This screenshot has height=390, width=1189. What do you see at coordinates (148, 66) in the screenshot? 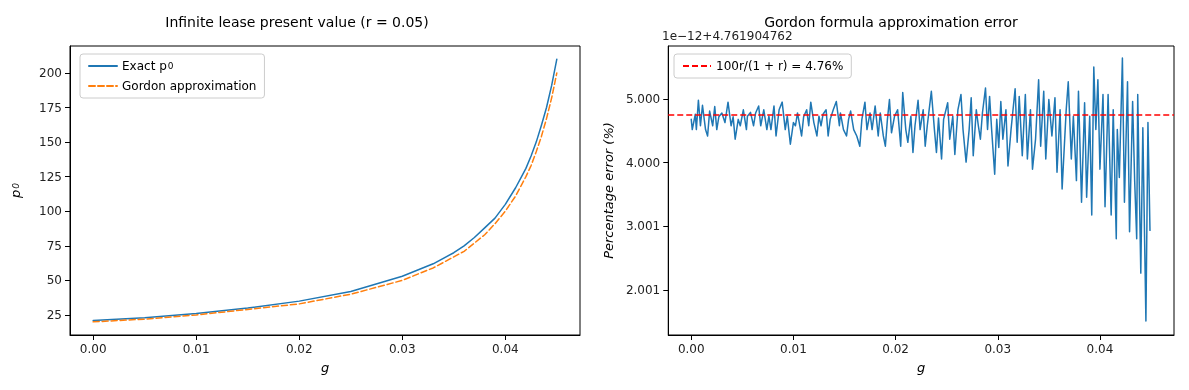
I see `legend-label: Exact p0` at bounding box center [148, 66].